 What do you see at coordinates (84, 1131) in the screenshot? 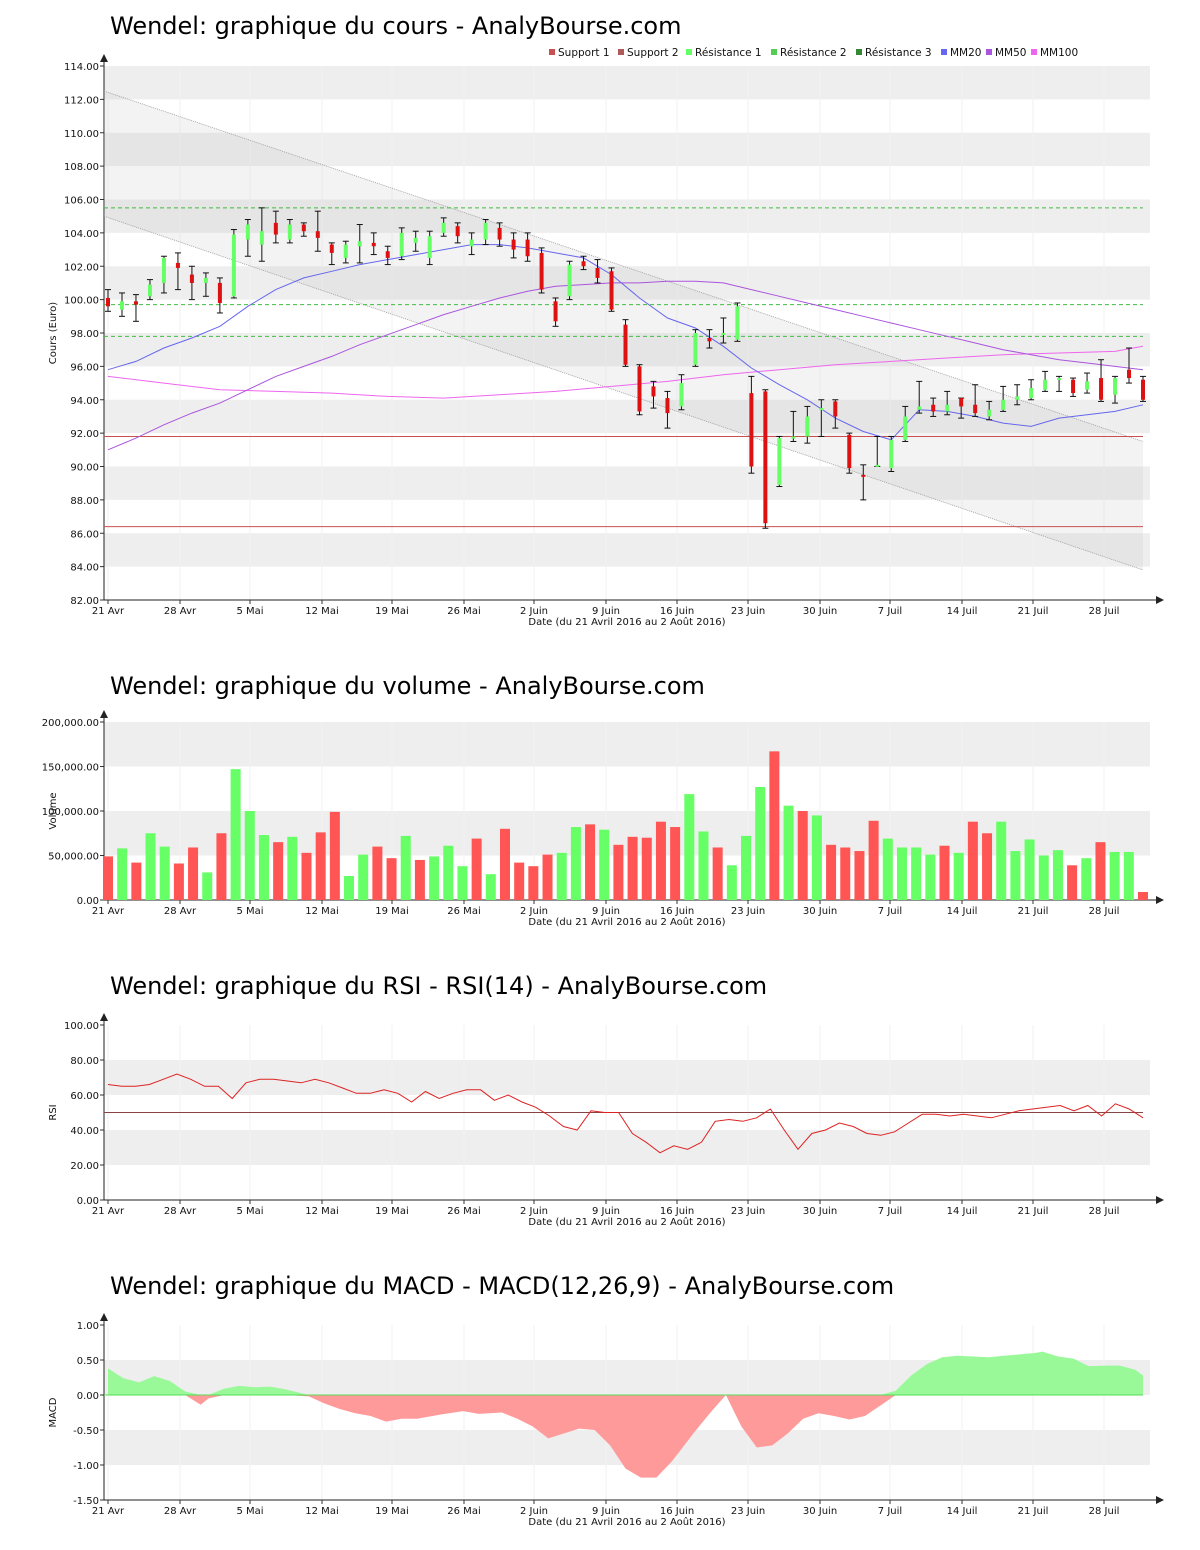
I see `y-tick-label: 40.00` at bounding box center [84, 1131].